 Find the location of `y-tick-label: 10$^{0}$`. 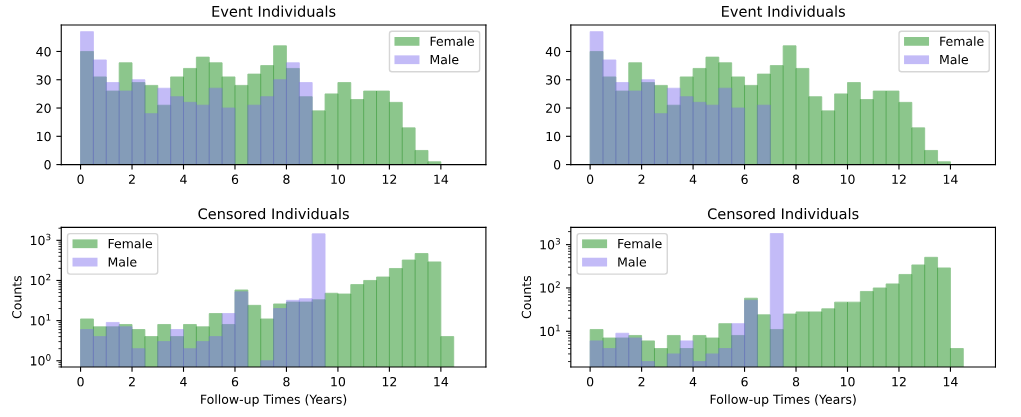

y-tick-label: 10$^{0}$ is located at coordinates (40, 360).